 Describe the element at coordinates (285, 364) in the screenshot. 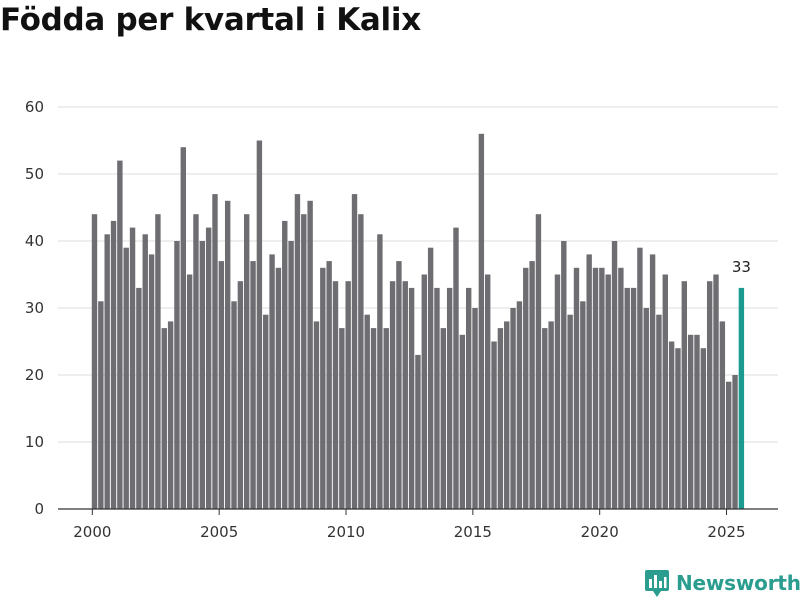

I see `bar-2007-q3` at that location.